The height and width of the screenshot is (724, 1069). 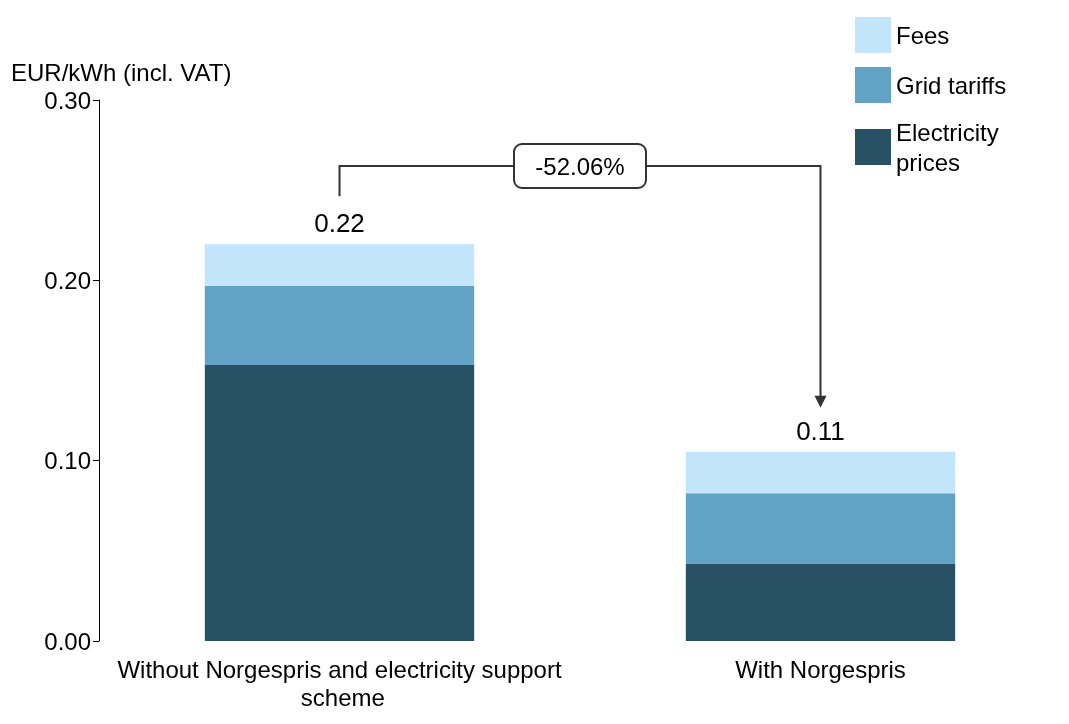 I want to click on y-tick-label: 0.30, so click(x=67, y=100).